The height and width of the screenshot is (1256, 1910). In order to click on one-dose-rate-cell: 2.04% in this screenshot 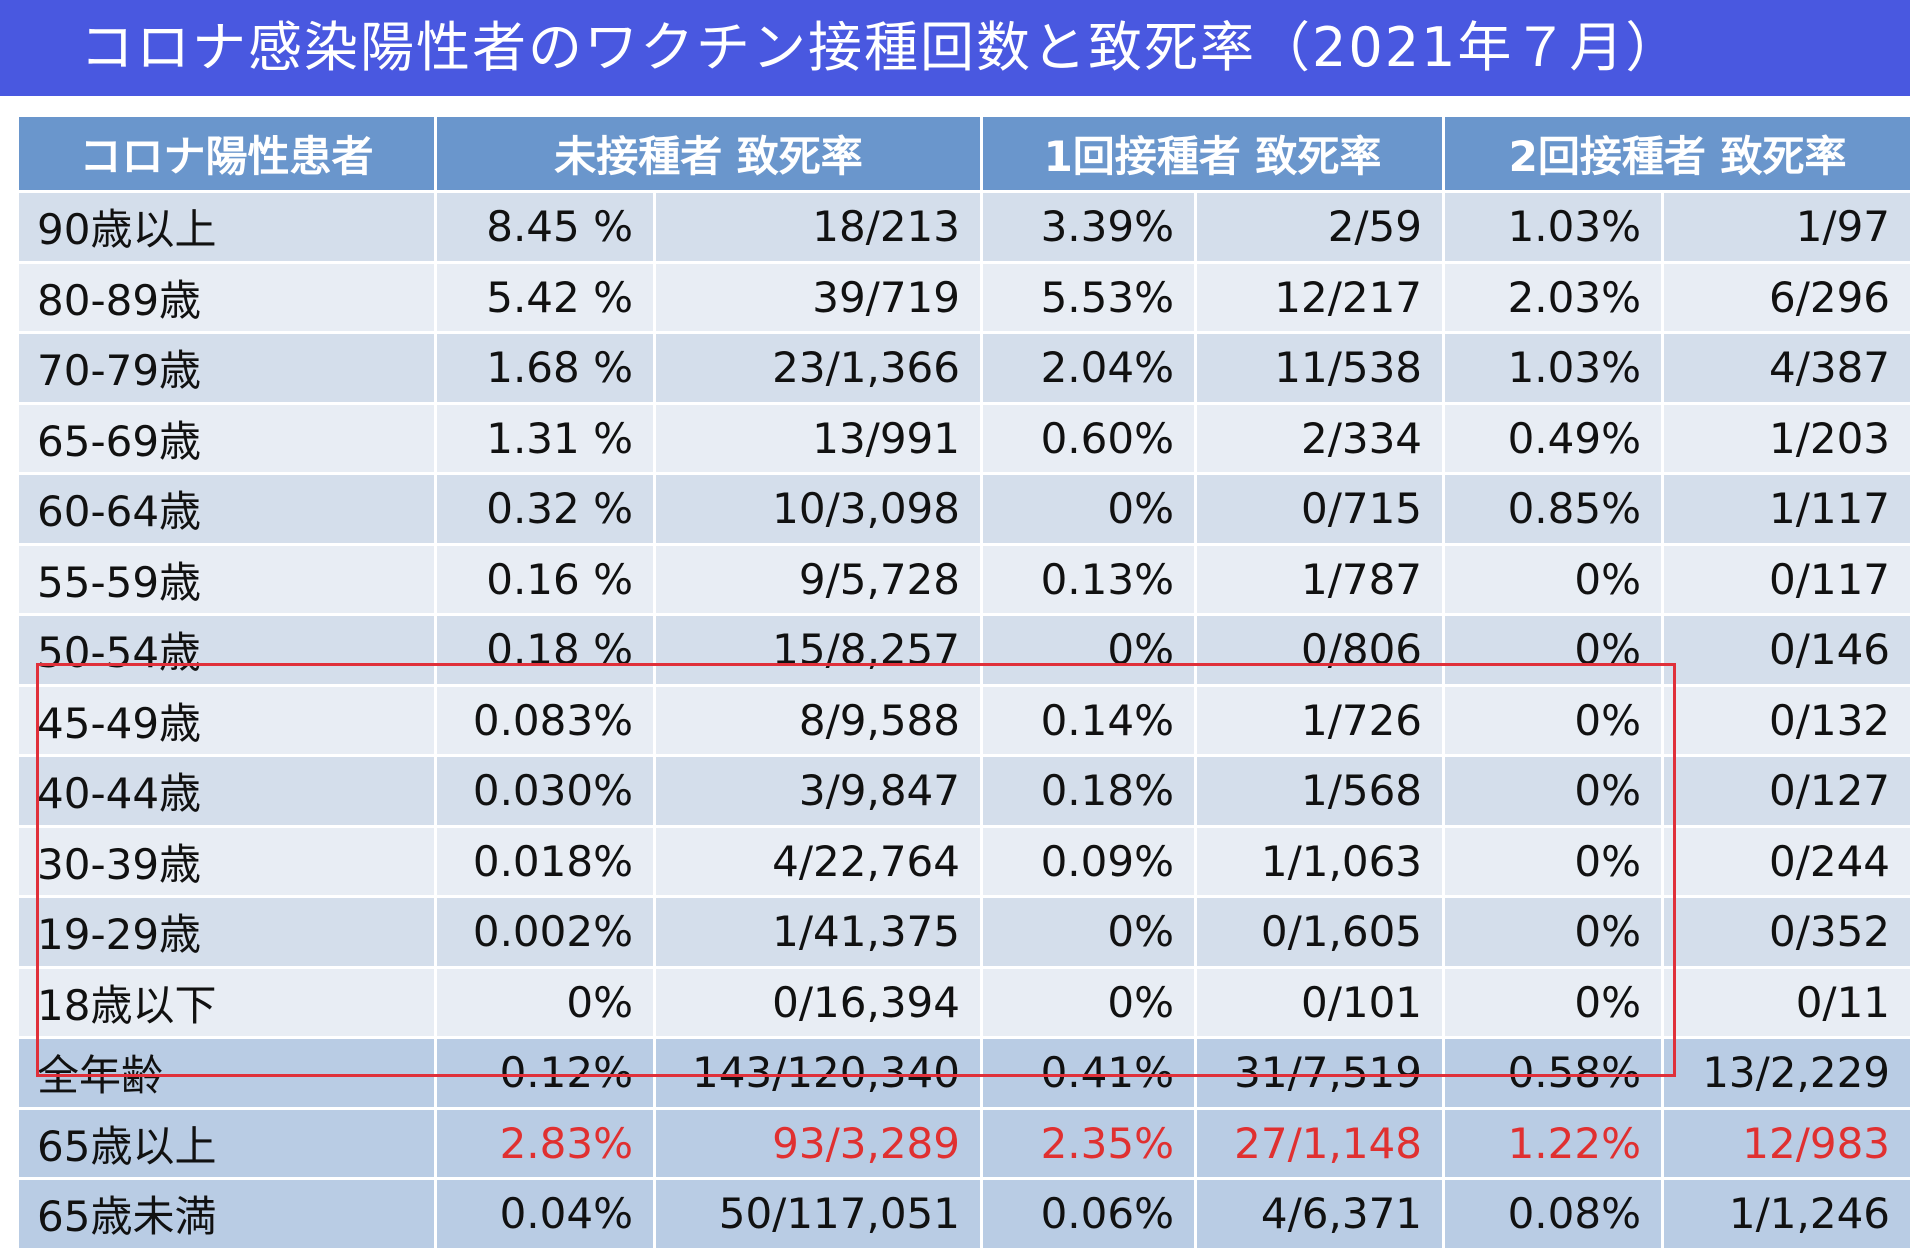, I will do `click(1088, 368)`.